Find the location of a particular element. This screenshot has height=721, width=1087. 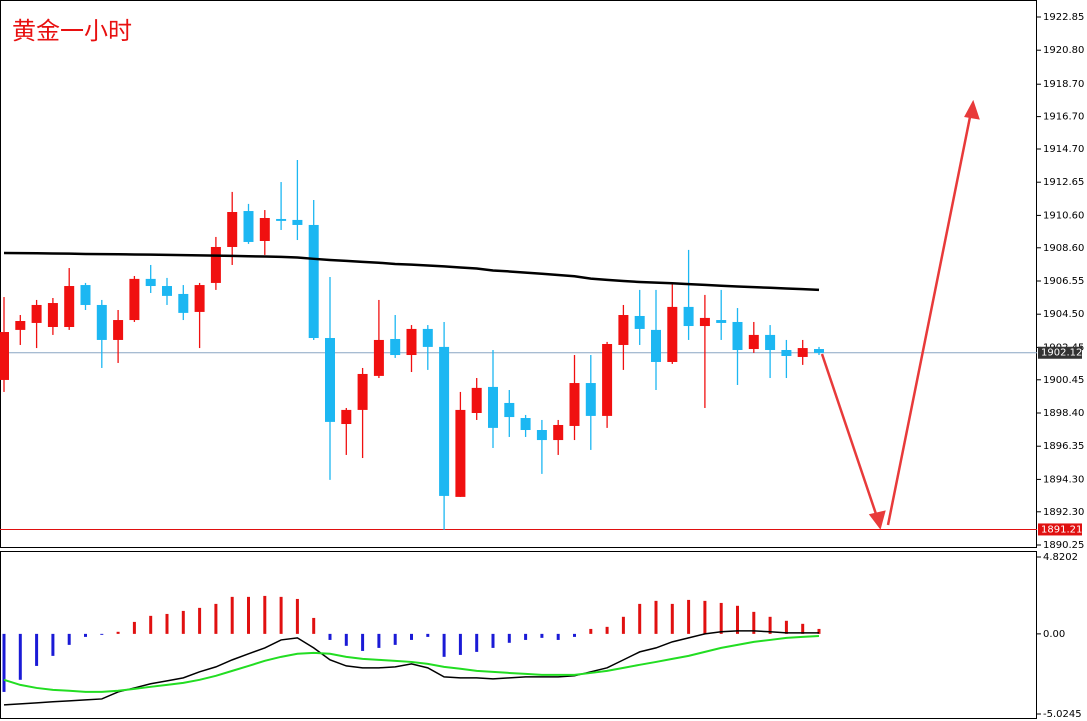

y-tick-label: 1904.50 is located at coordinates (1063, 314).